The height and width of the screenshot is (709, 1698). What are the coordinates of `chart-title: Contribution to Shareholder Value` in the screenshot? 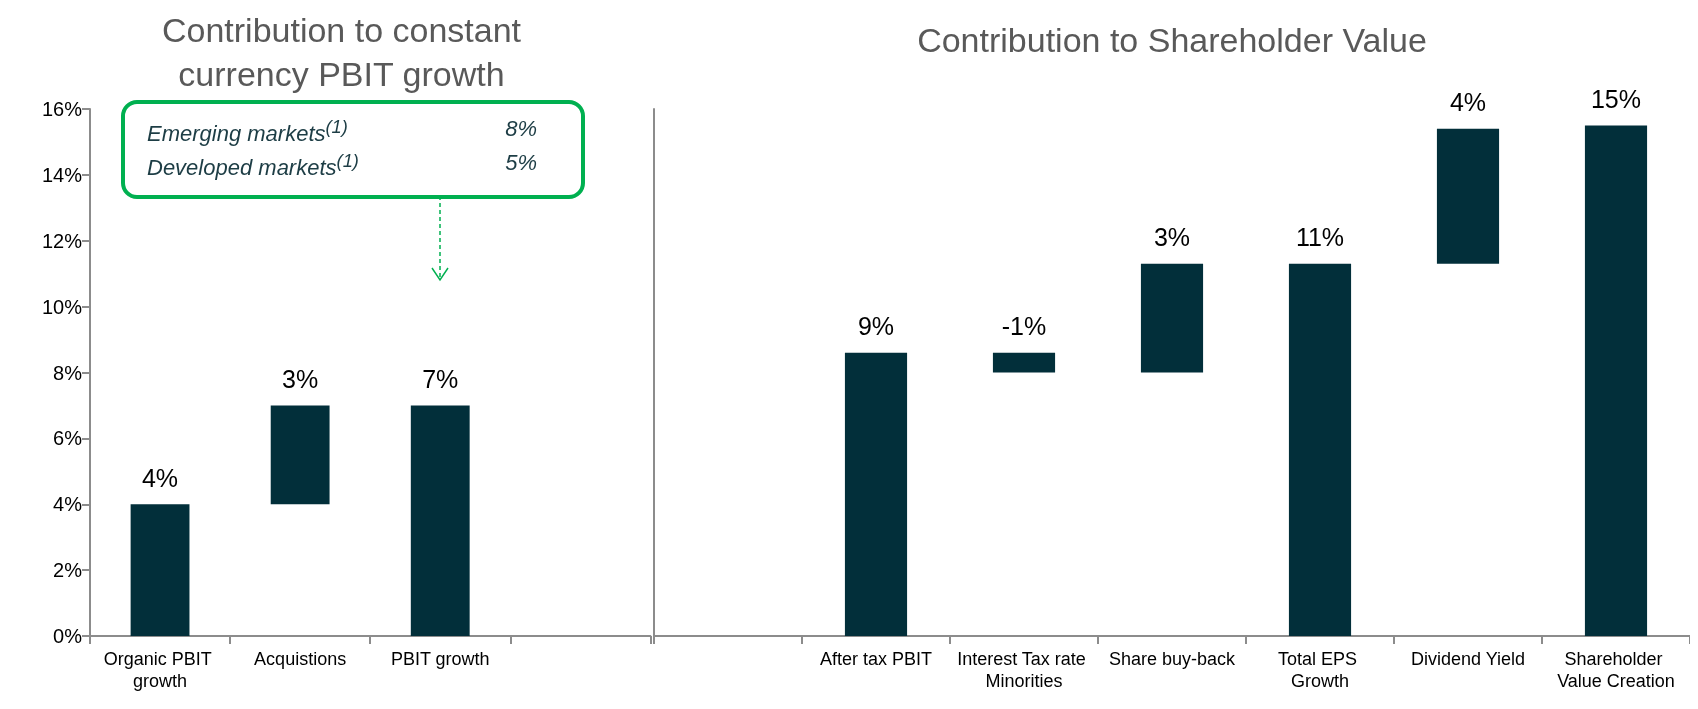 It's located at (1172, 40).